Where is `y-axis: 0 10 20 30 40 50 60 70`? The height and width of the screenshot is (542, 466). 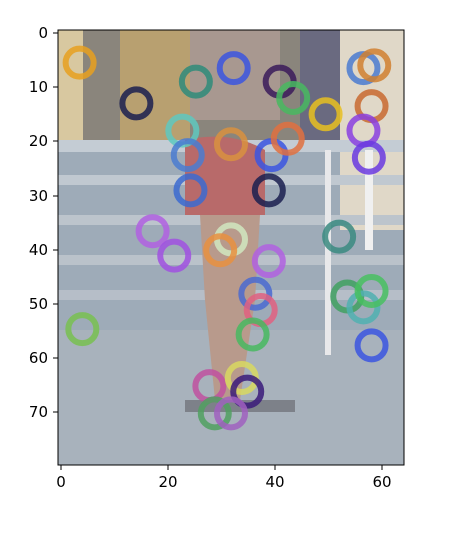
y-axis: 0 10 20 30 40 50 60 70 is located at coordinates (43, 222).